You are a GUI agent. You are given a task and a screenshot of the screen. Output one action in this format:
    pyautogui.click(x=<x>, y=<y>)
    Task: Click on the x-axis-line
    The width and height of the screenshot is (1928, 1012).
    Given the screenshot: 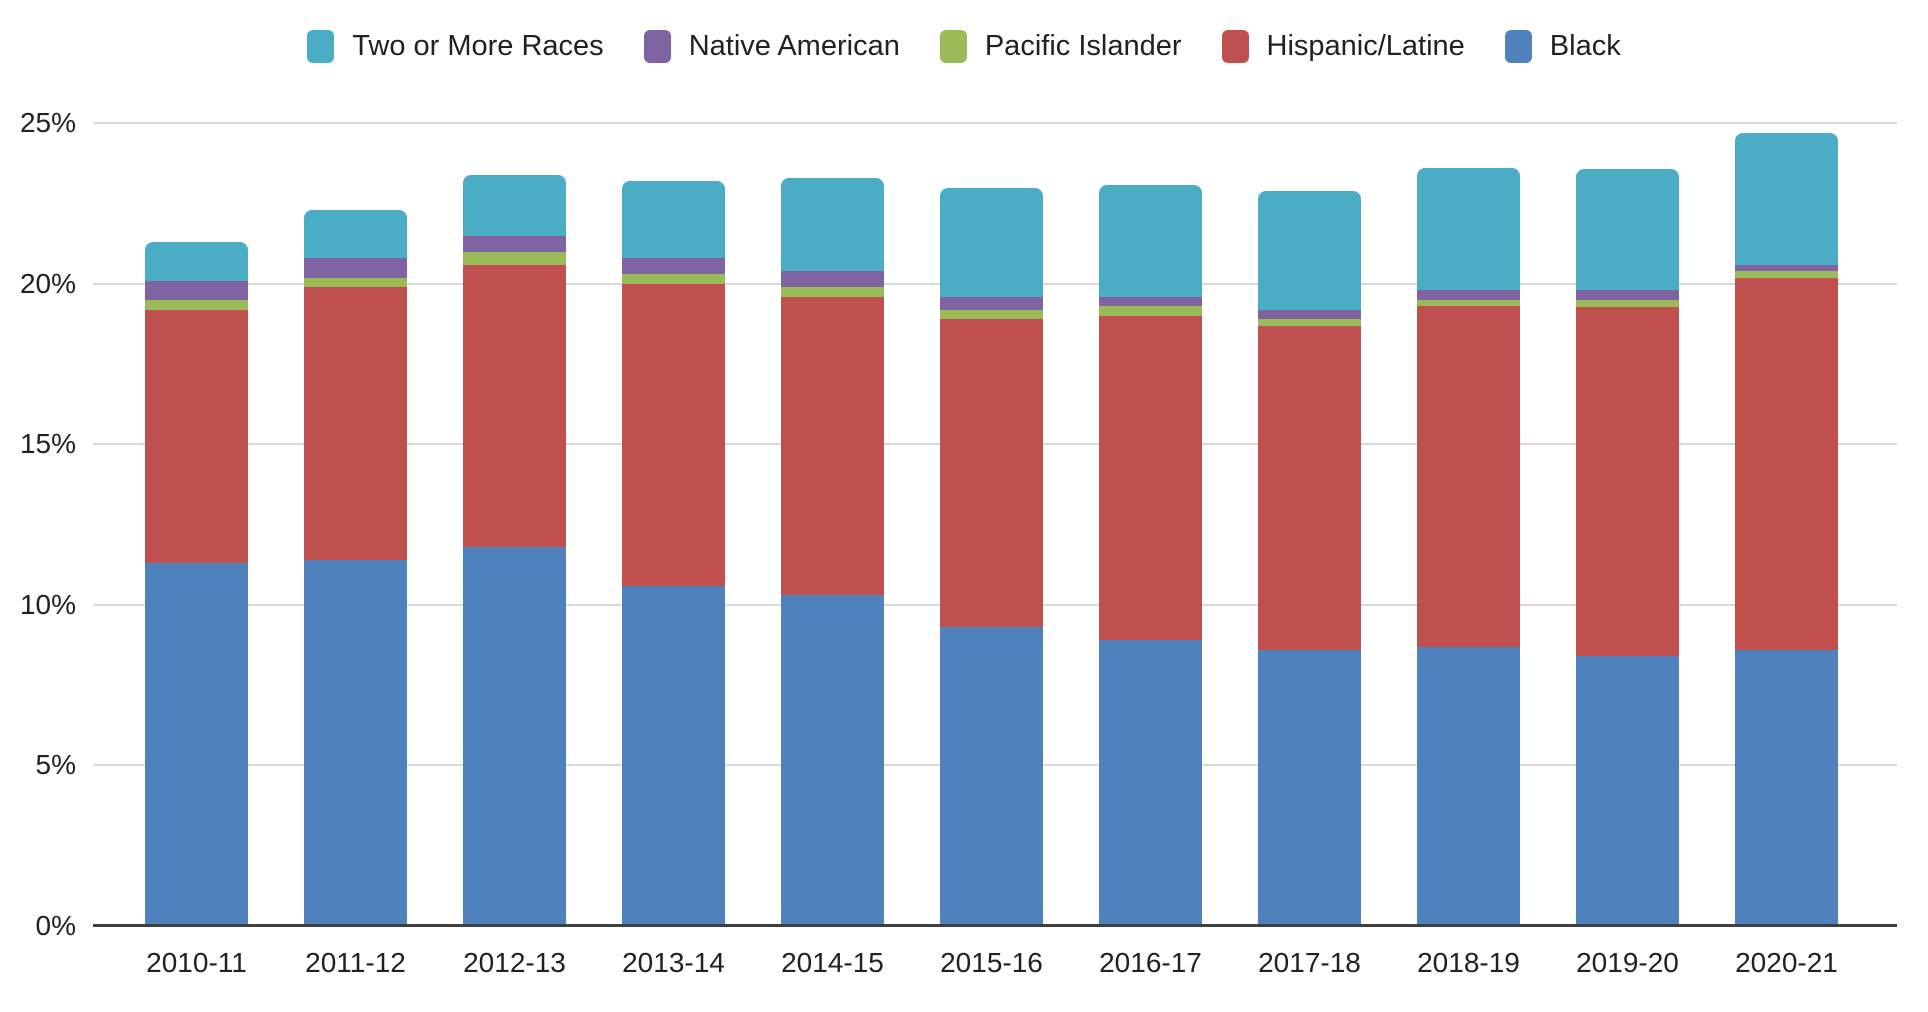 What is the action you would take?
    pyautogui.click(x=995, y=925)
    